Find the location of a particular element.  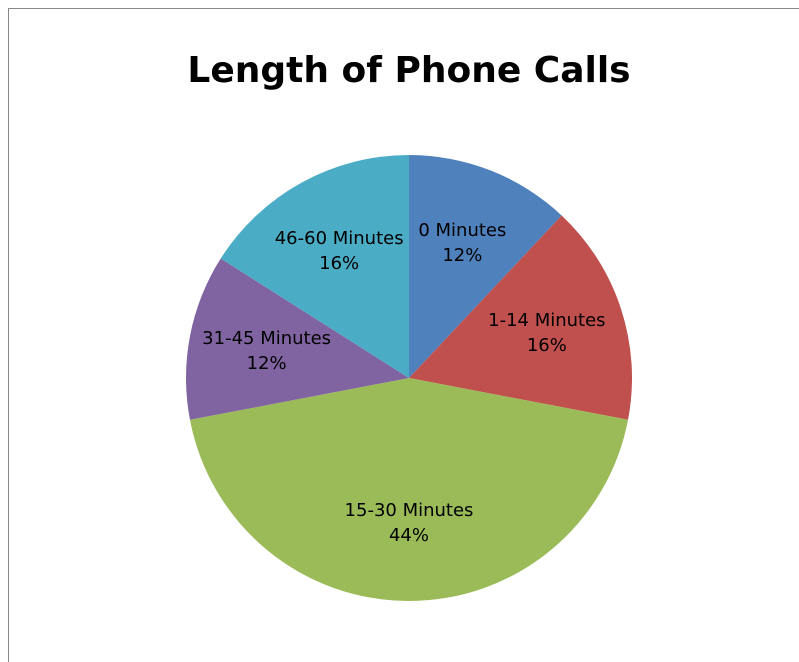

slice-category-label: 46-60 Minutes is located at coordinates (339, 238).